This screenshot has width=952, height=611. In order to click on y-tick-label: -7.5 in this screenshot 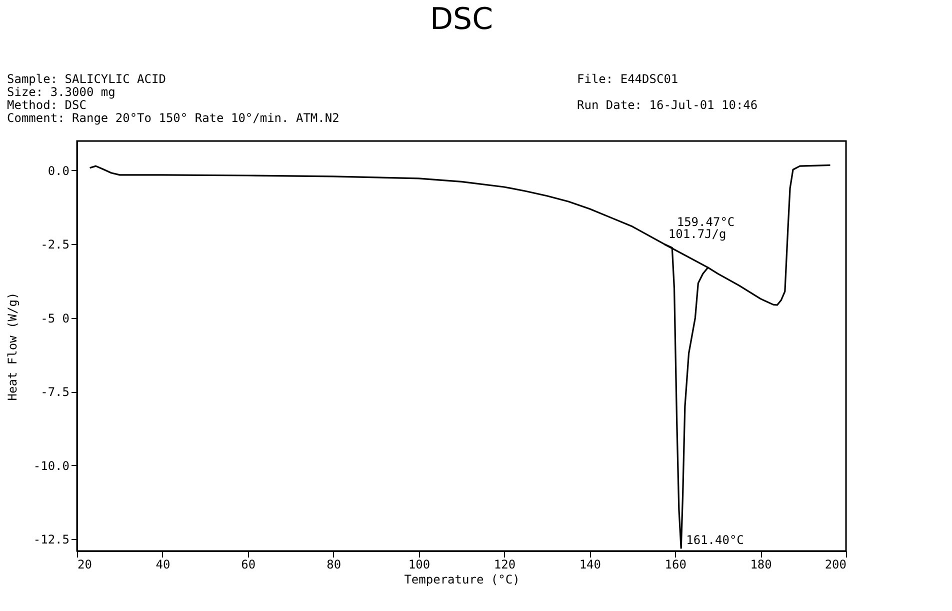, I will do `click(55, 392)`.